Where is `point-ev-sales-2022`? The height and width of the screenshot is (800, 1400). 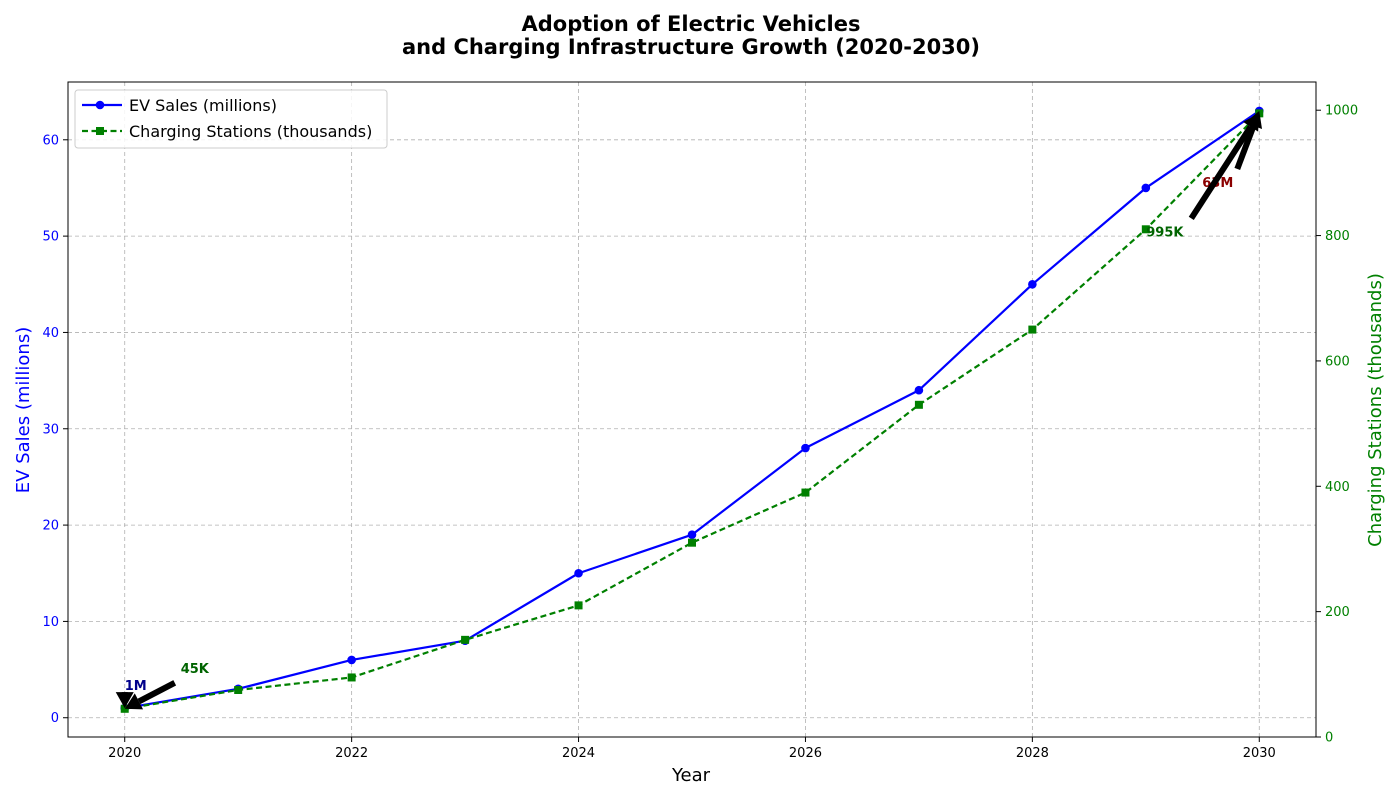 point-ev-sales-2022 is located at coordinates (351, 660).